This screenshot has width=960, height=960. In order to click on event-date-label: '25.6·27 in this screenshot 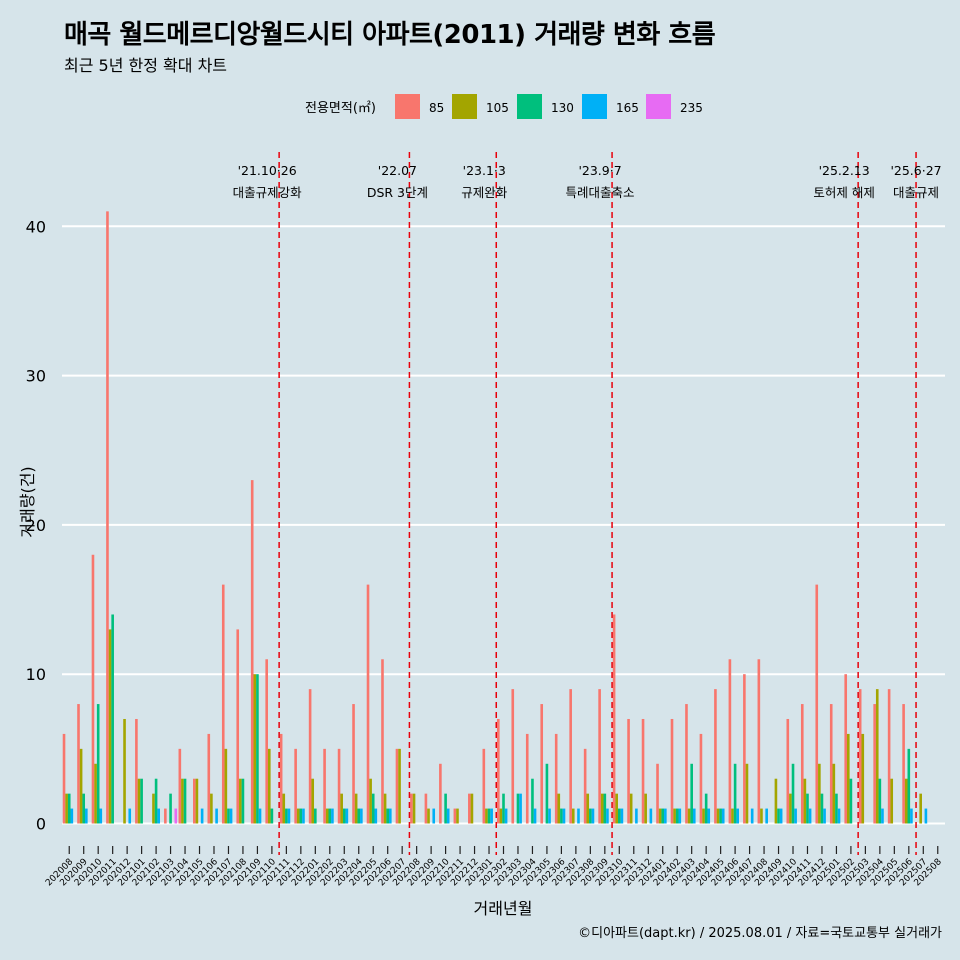, I will do `click(915, 170)`.